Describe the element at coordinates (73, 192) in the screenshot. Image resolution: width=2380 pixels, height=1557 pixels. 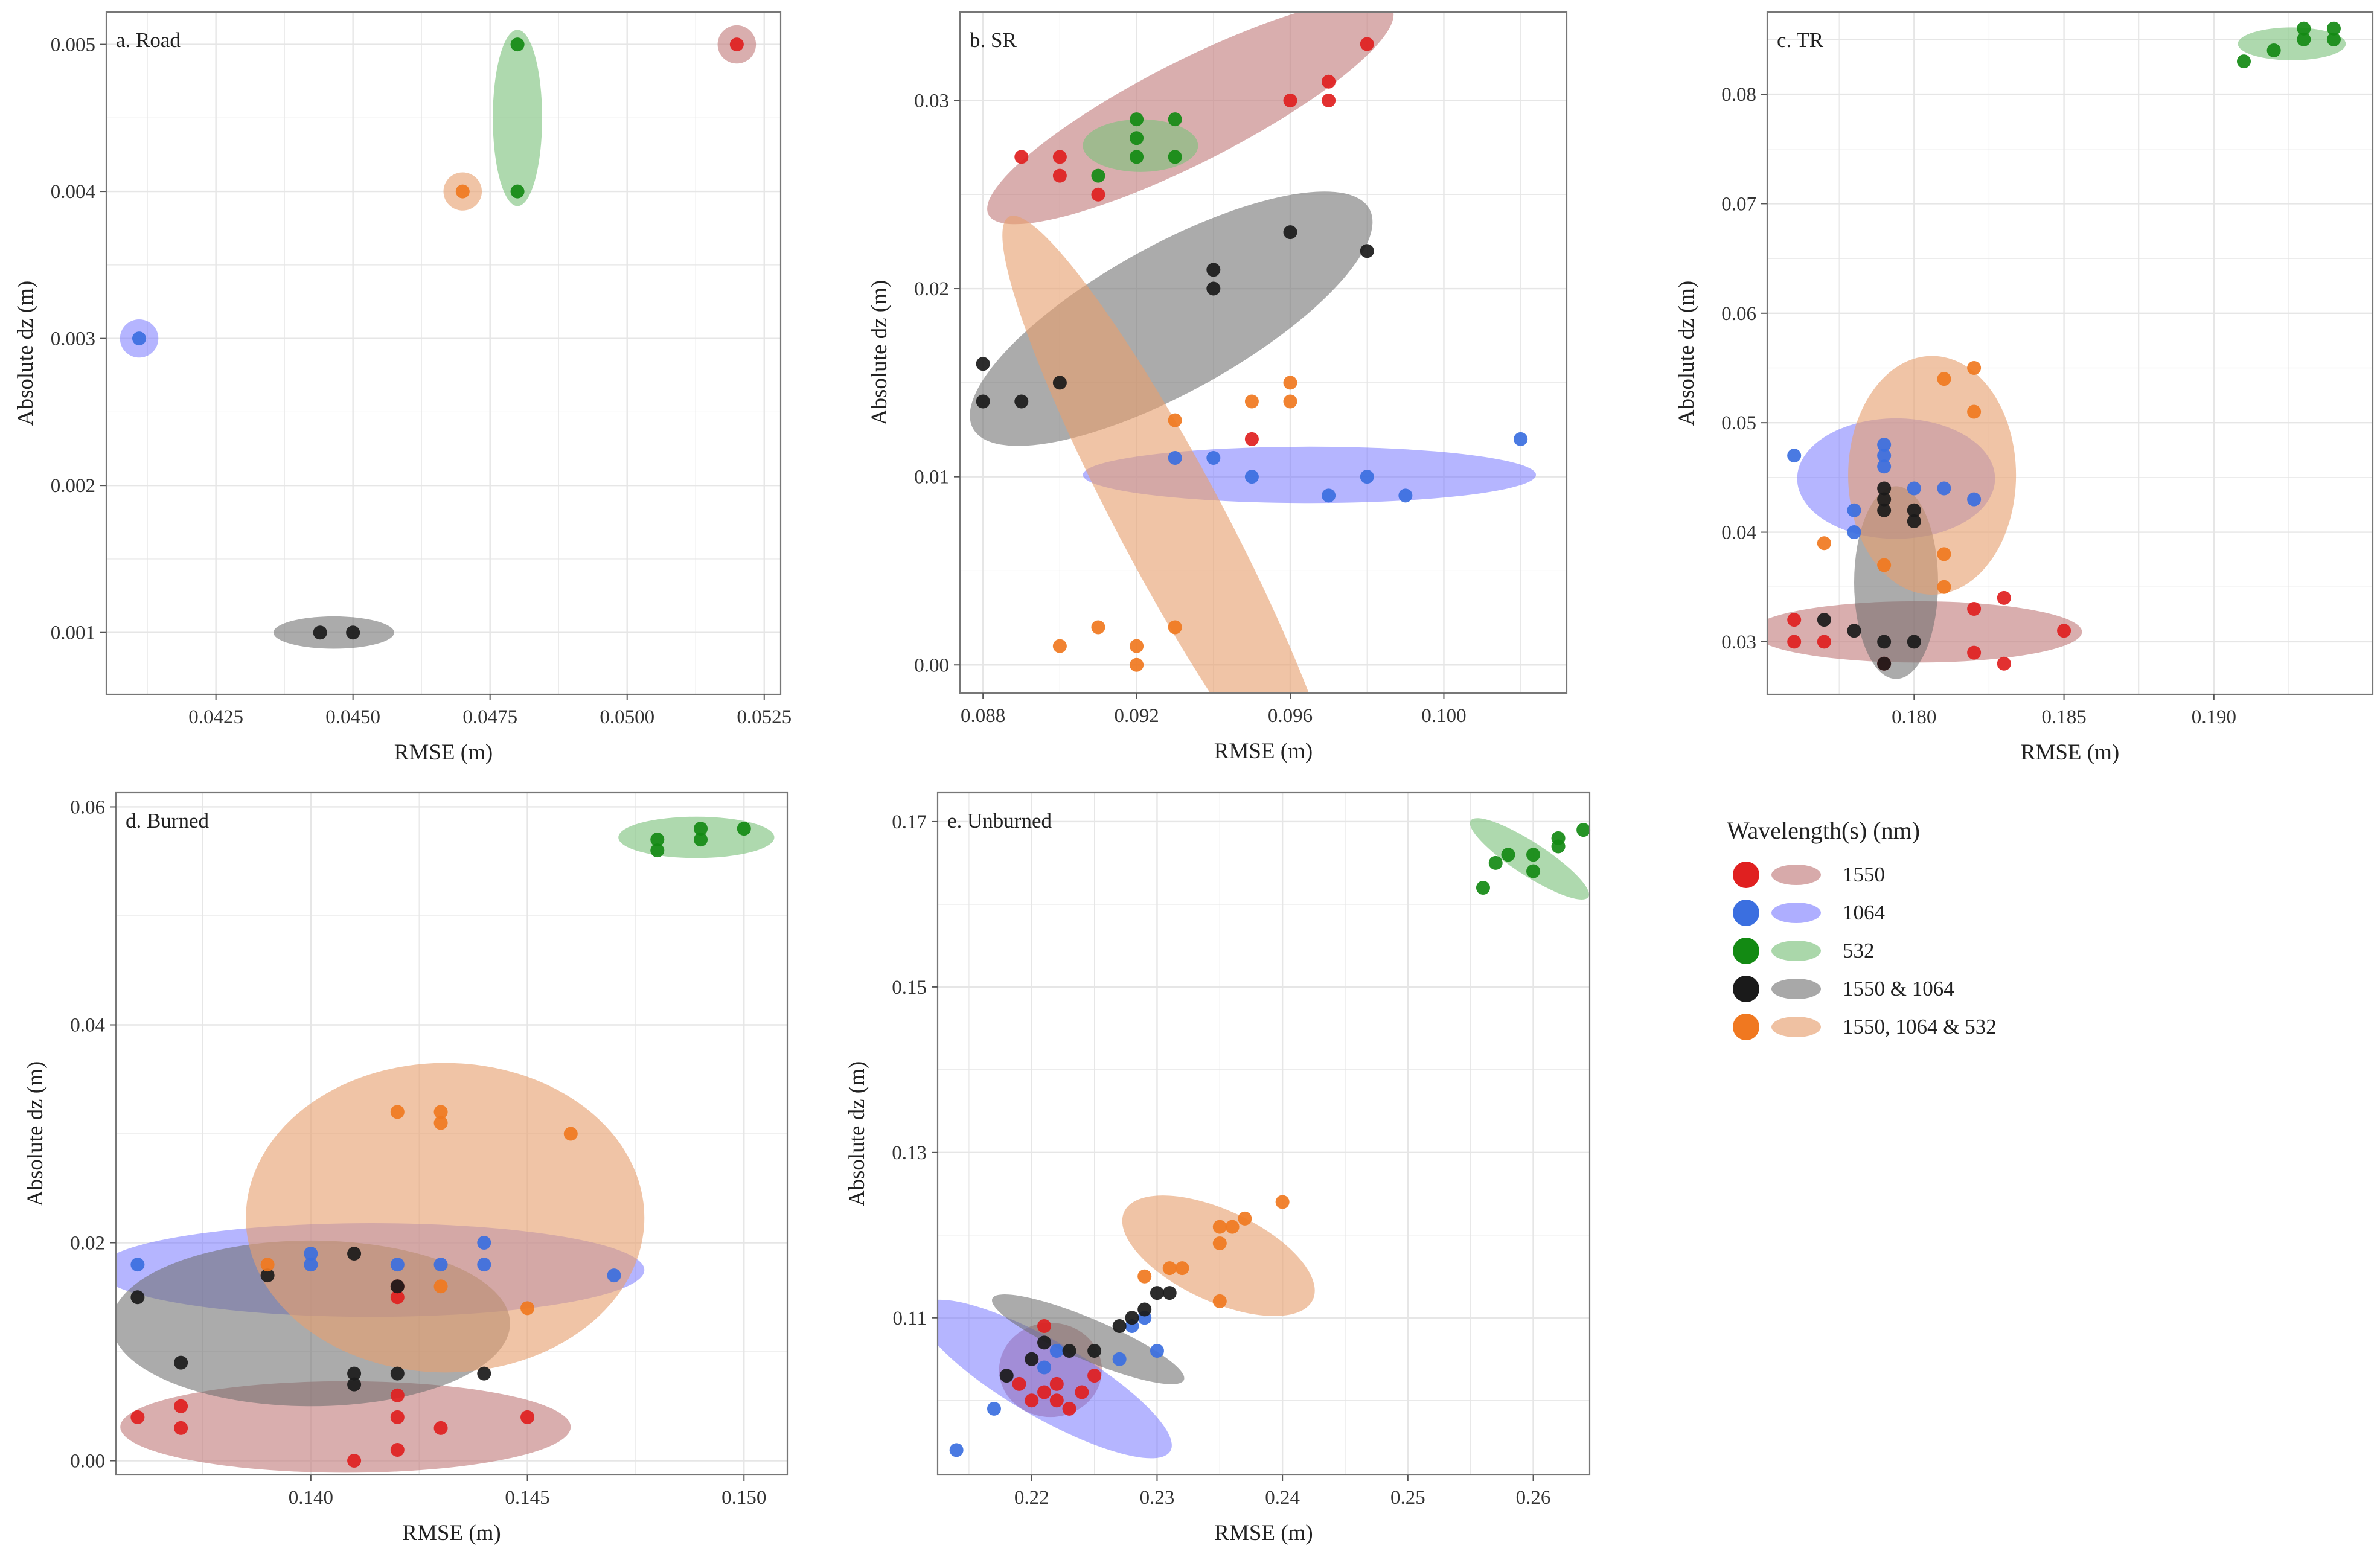
I see `y-tick-label: 0.004` at that location.